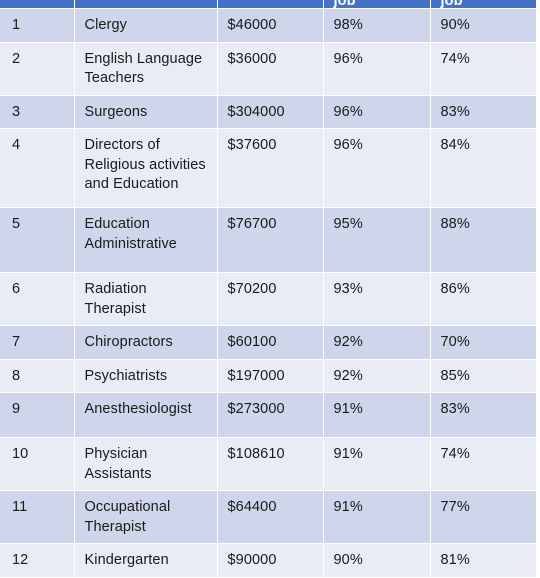 Image resolution: width=540 pixels, height=578 pixels. Describe the element at coordinates (145, 342) in the screenshot. I see `occupation-cell: Chiropractors` at that location.